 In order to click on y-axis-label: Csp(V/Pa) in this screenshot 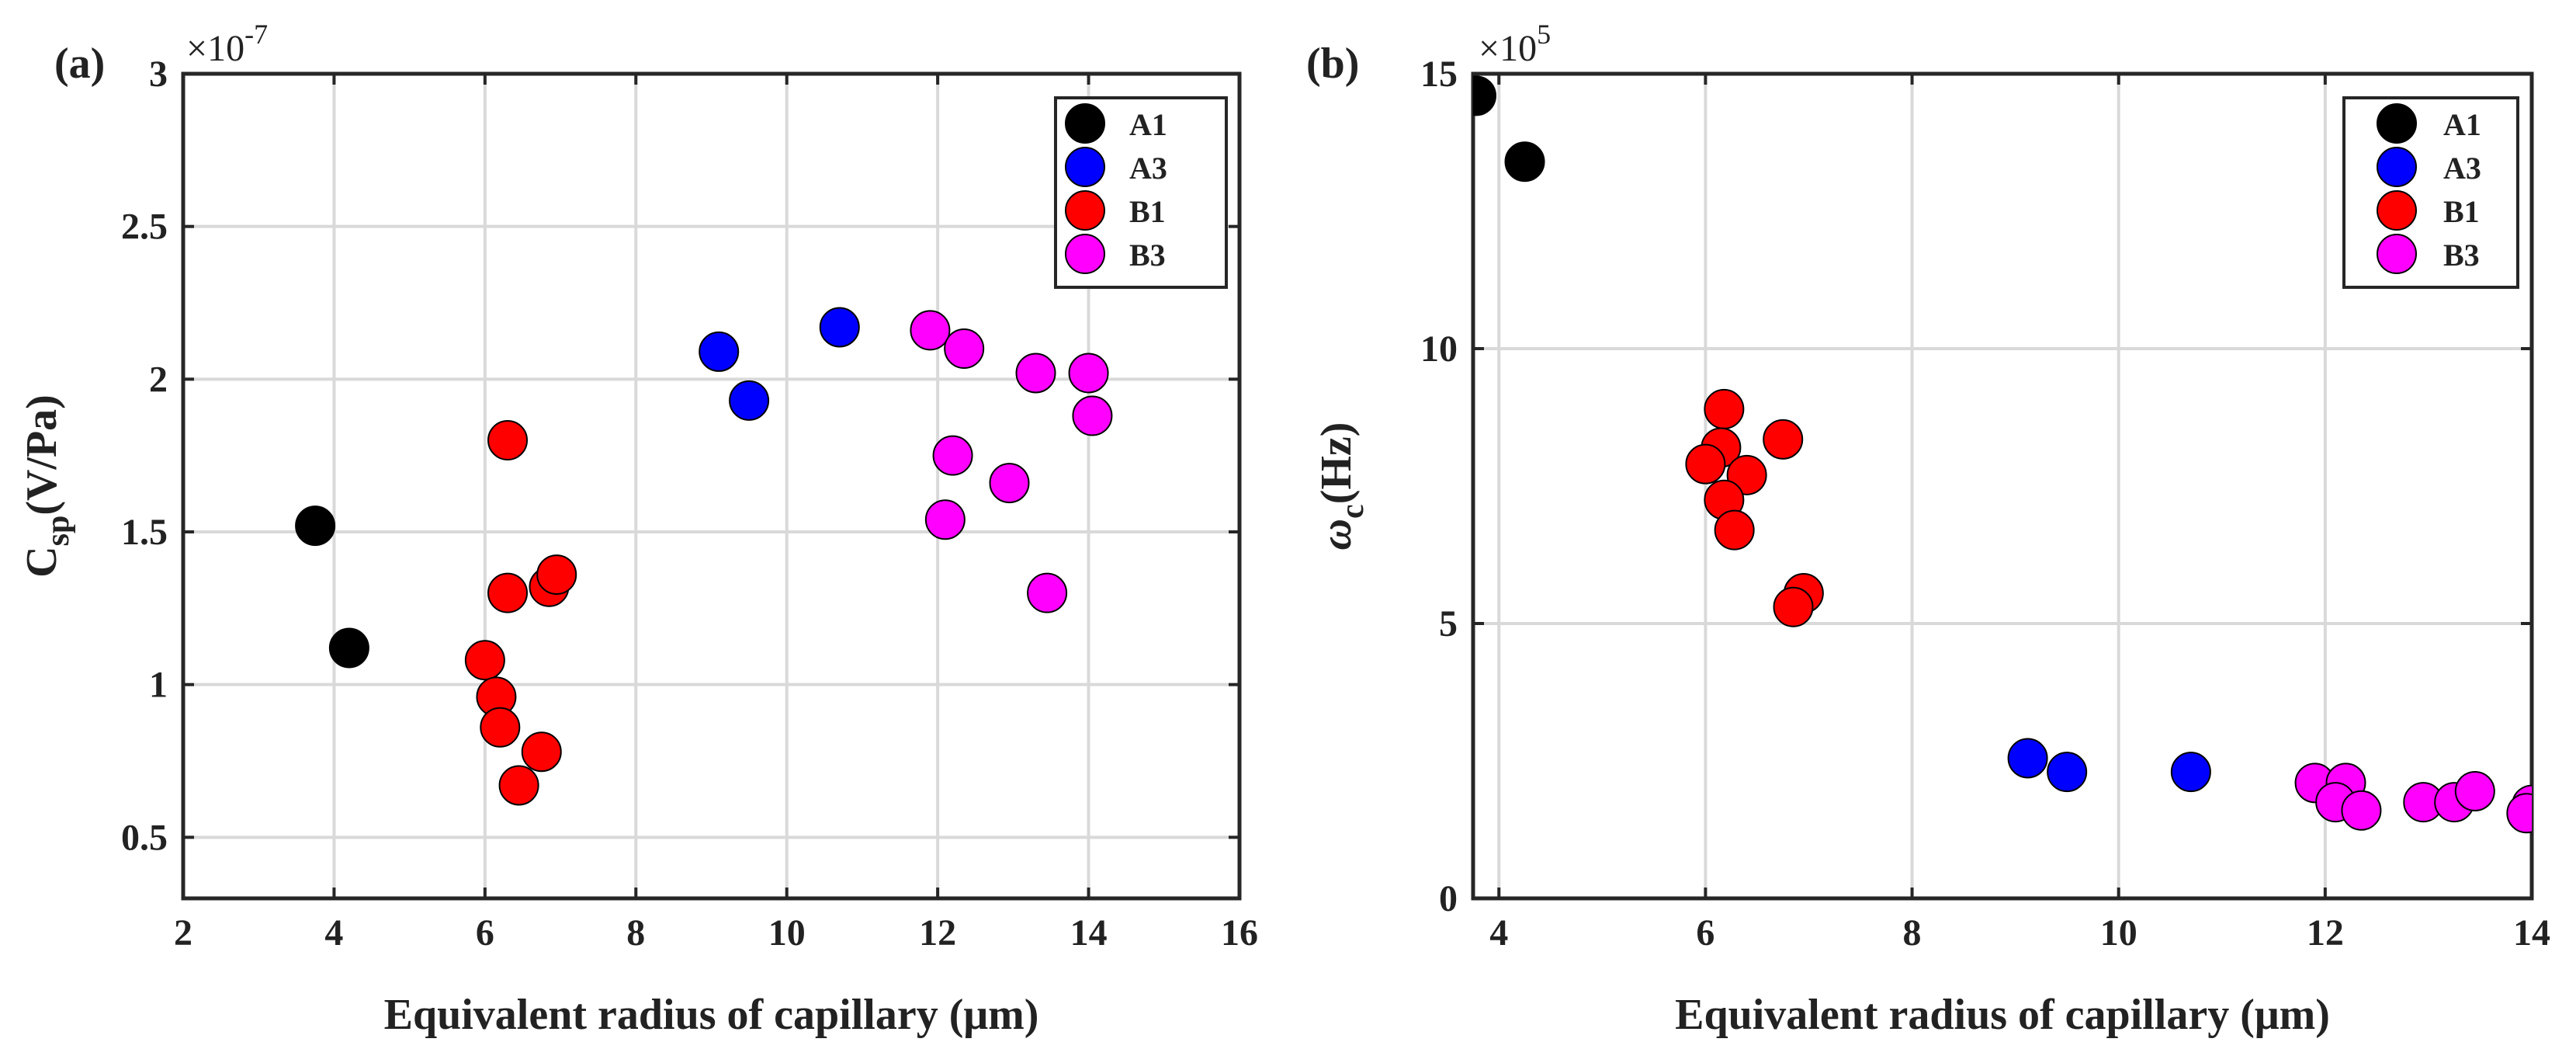, I will do `click(47, 486)`.